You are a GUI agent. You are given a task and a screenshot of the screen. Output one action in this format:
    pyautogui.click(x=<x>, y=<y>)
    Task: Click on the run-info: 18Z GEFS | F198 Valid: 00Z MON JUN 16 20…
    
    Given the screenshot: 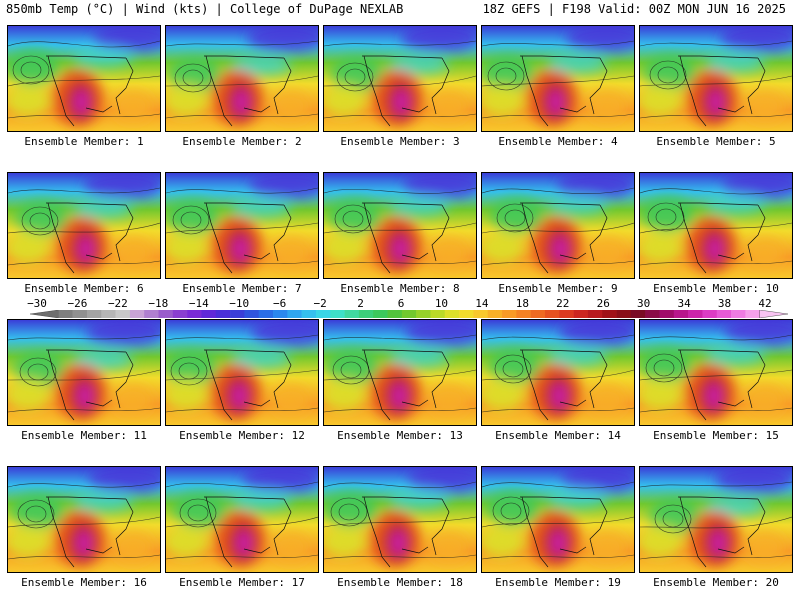 What is the action you would take?
    pyautogui.click(x=634, y=9)
    